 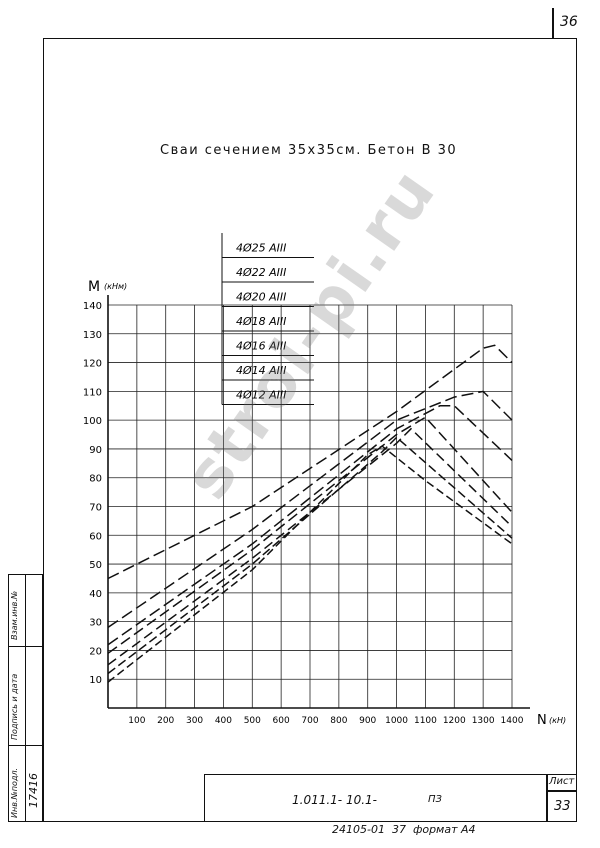 I want to click on y-tick-label-9: 100, so click(x=92, y=421).